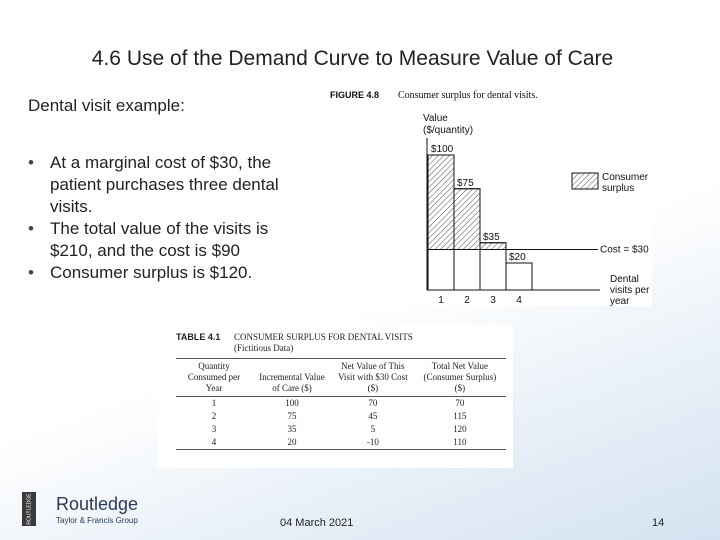 Image resolution: width=720 pixels, height=540 pixels. Describe the element at coordinates (517, 257) in the screenshot. I see `value-label: $20` at that location.